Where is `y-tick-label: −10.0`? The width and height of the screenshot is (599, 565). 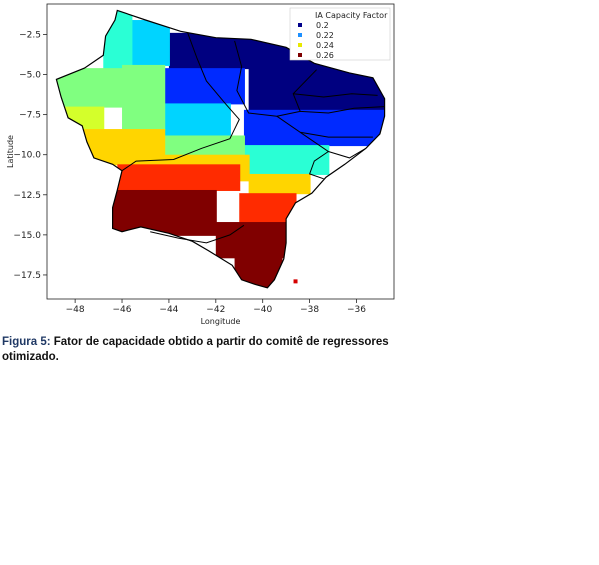 y-tick-label: −10.0 is located at coordinates (27, 156).